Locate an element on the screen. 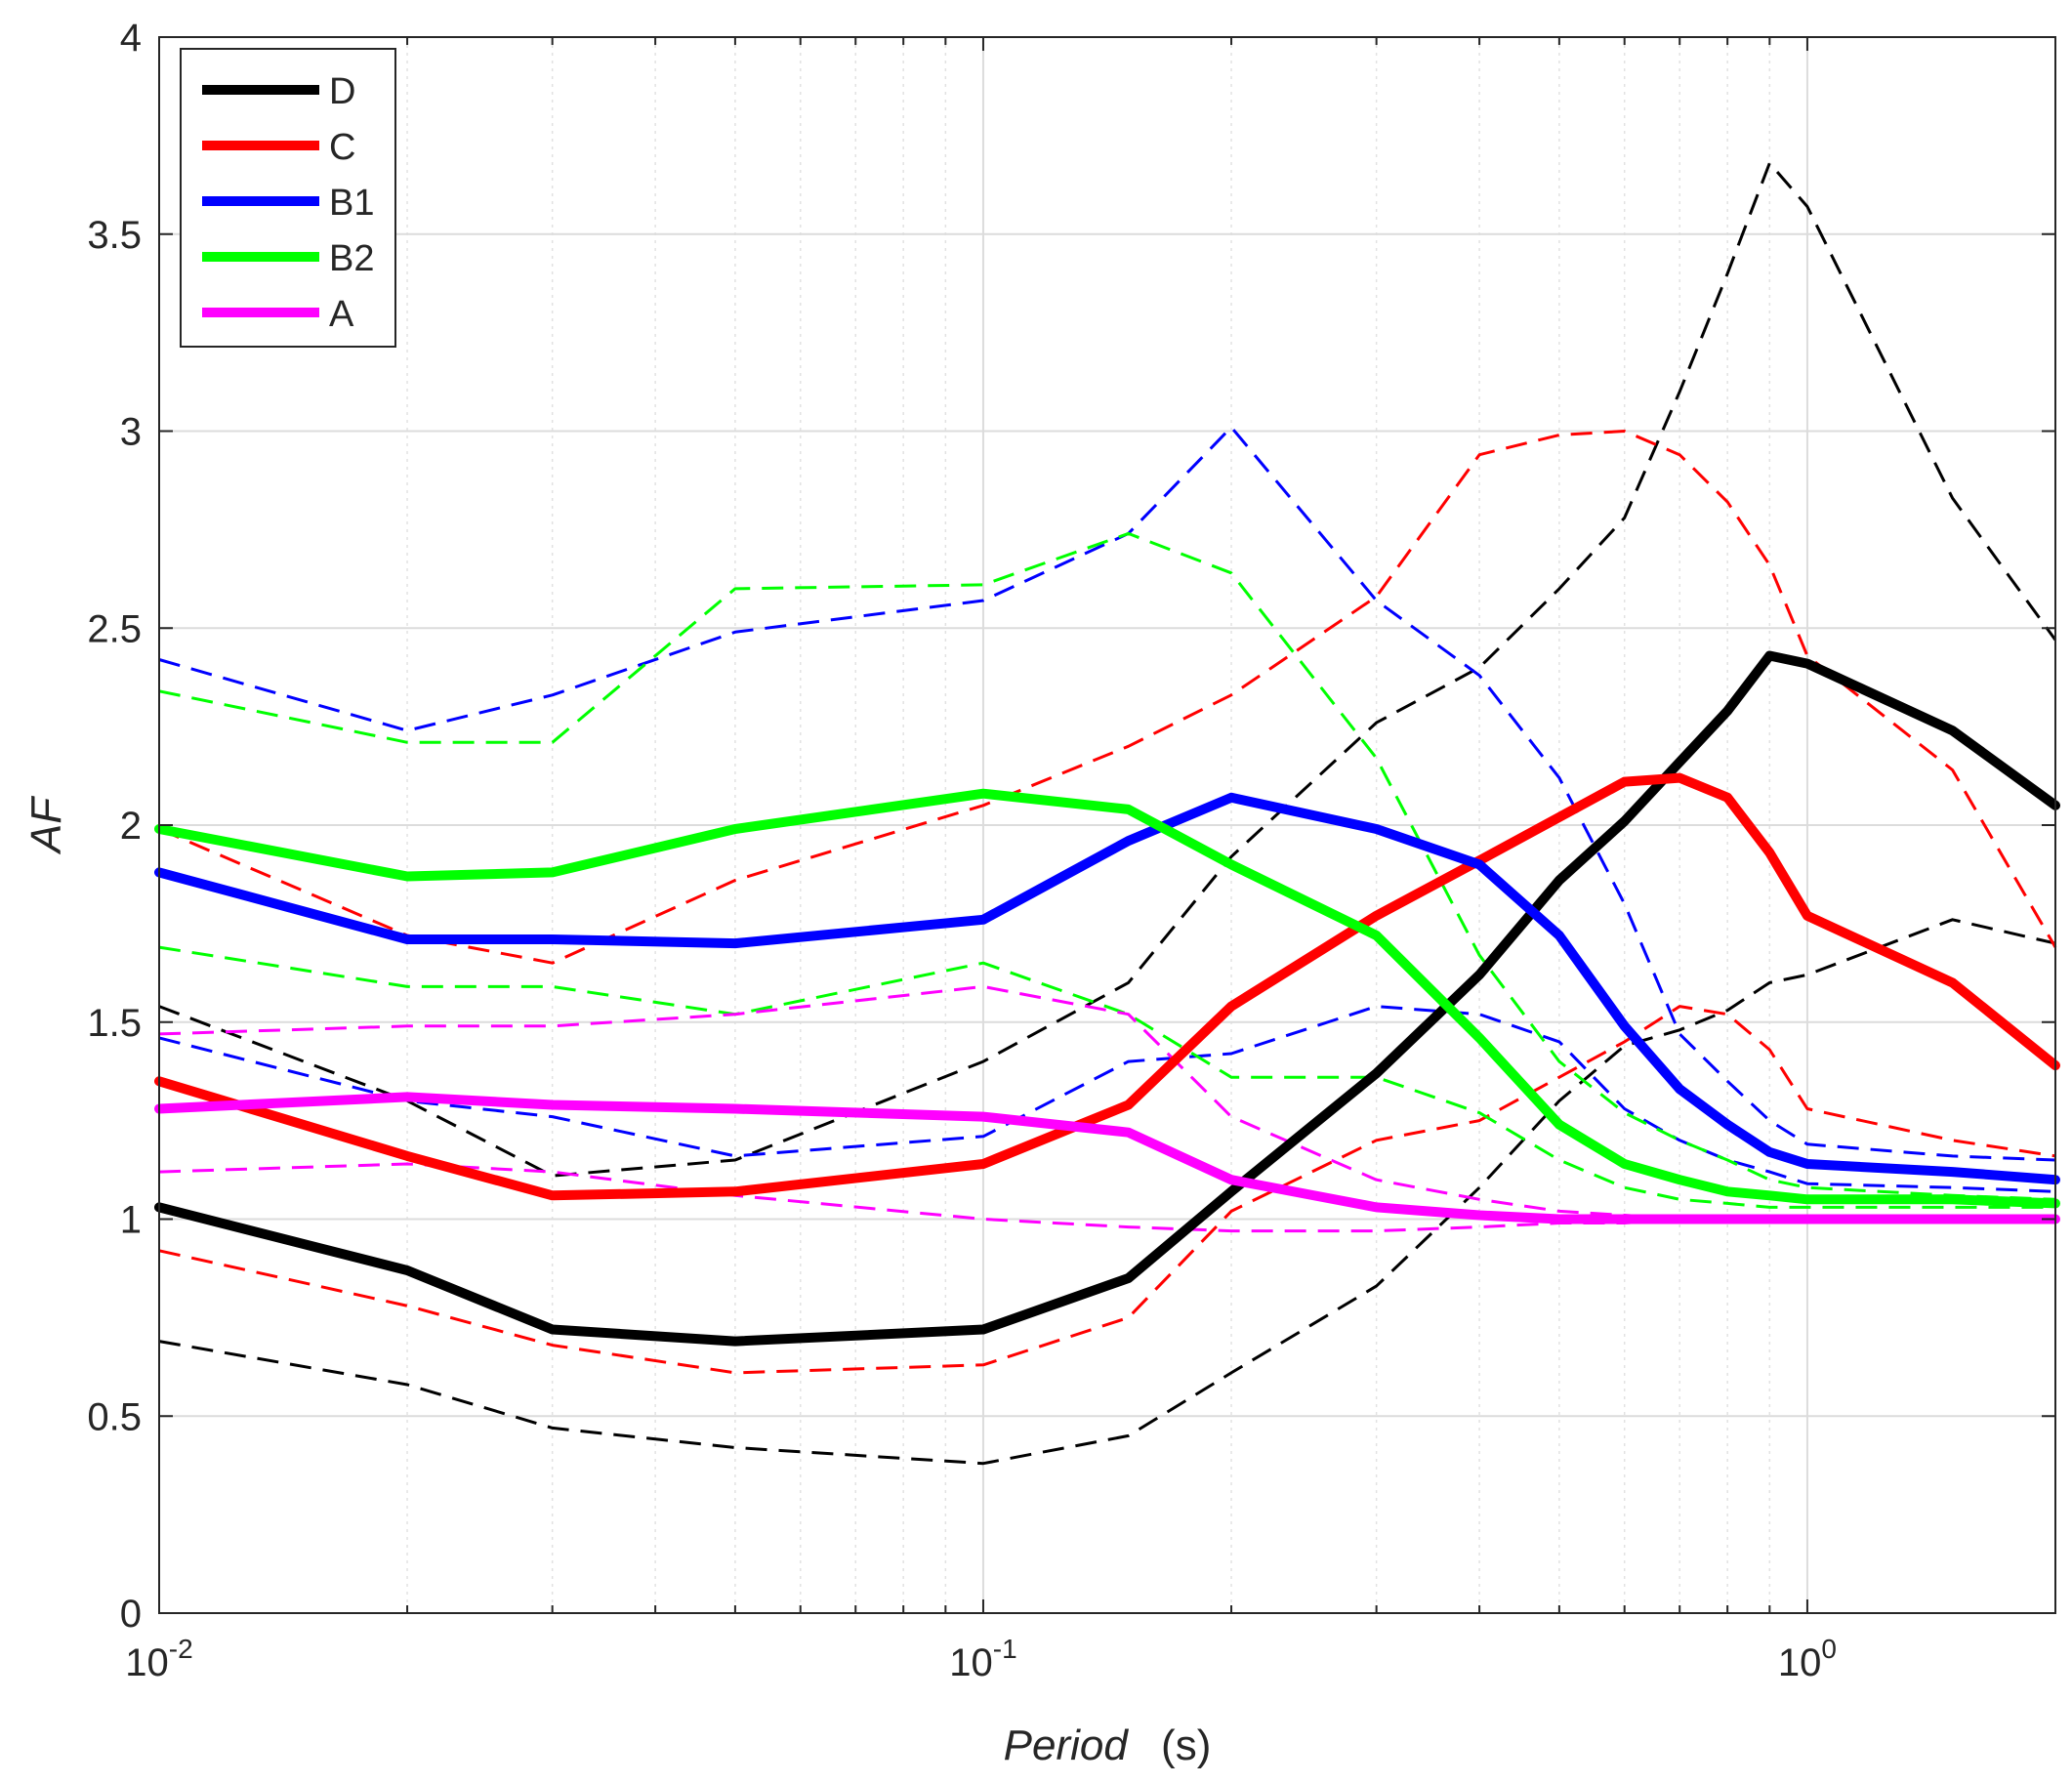  y-tick-label: 2 is located at coordinates (131, 826).